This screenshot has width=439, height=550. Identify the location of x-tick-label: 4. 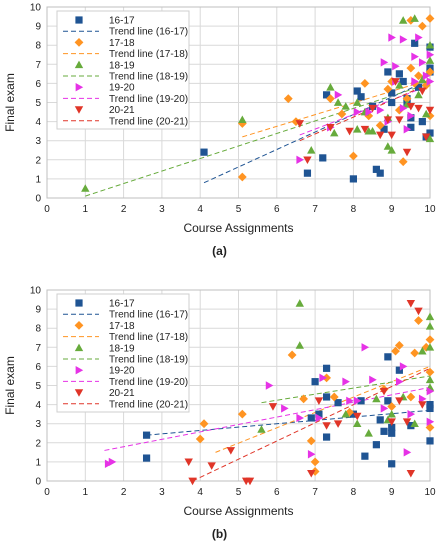
(200, 492).